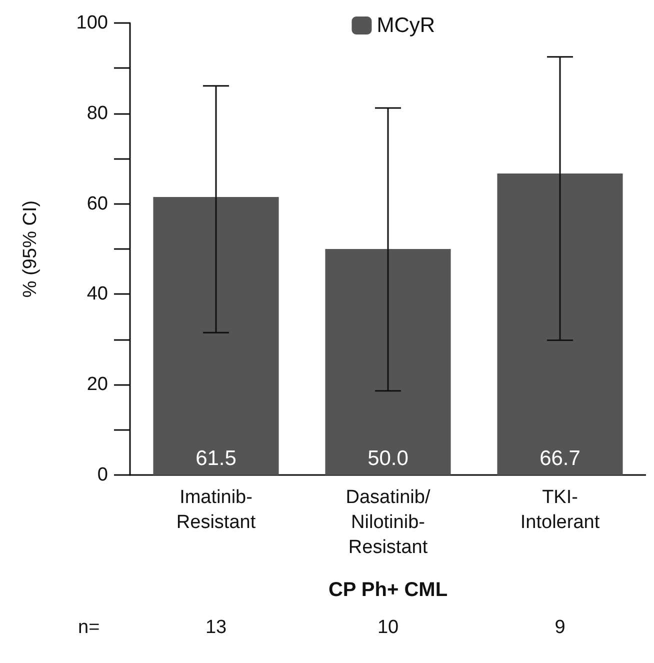 This screenshot has width=654, height=663. Describe the element at coordinates (406, 25) in the screenshot. I see `legend-label: MCyR` at that location.